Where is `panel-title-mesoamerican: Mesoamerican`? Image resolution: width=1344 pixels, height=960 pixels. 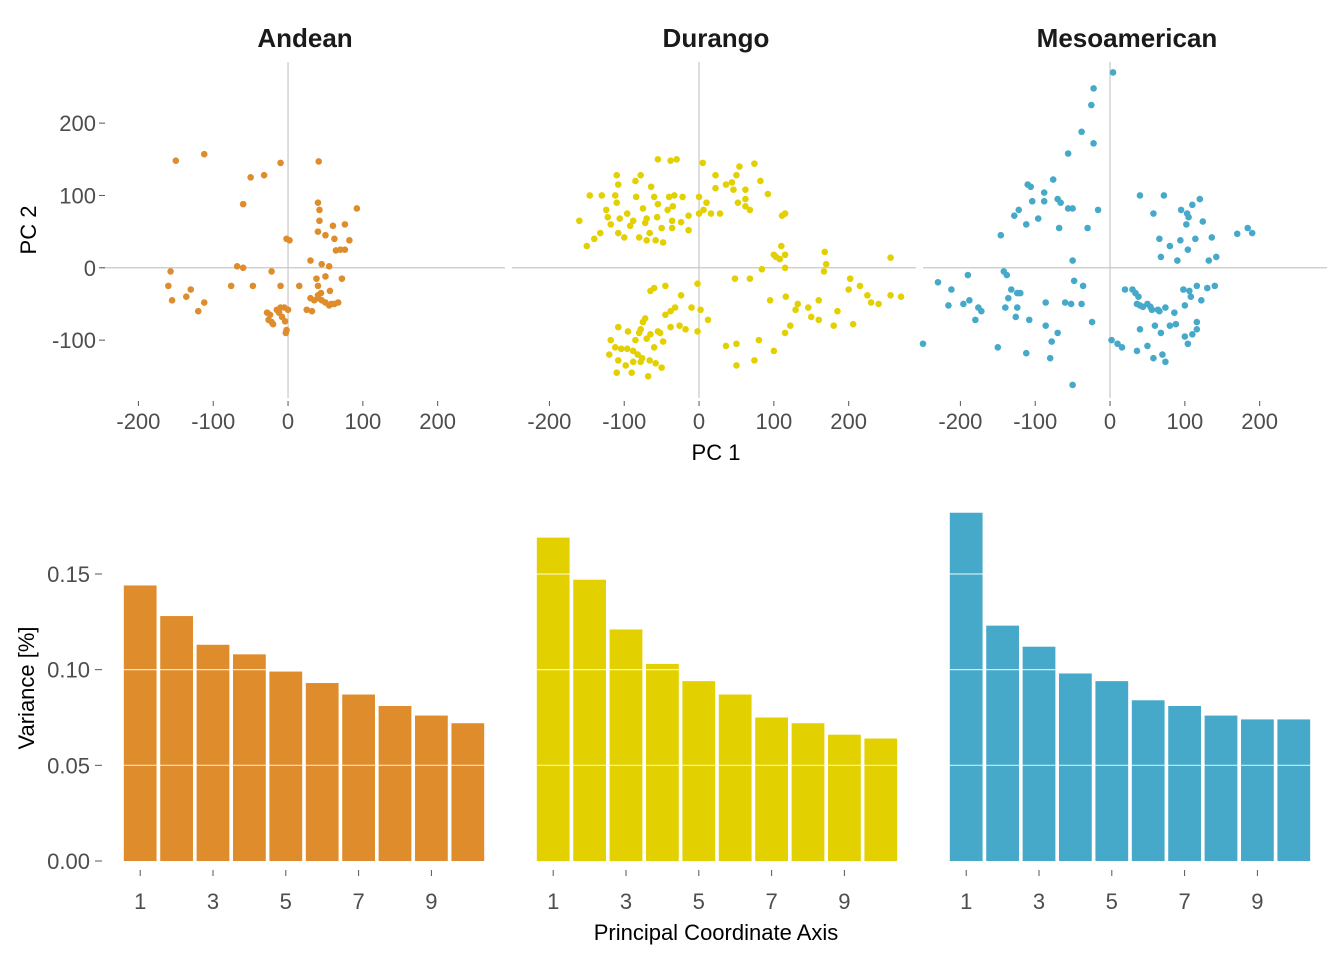
panel-title-mesoamerican: Mesoamerican is located at coordinates (1127, 38).